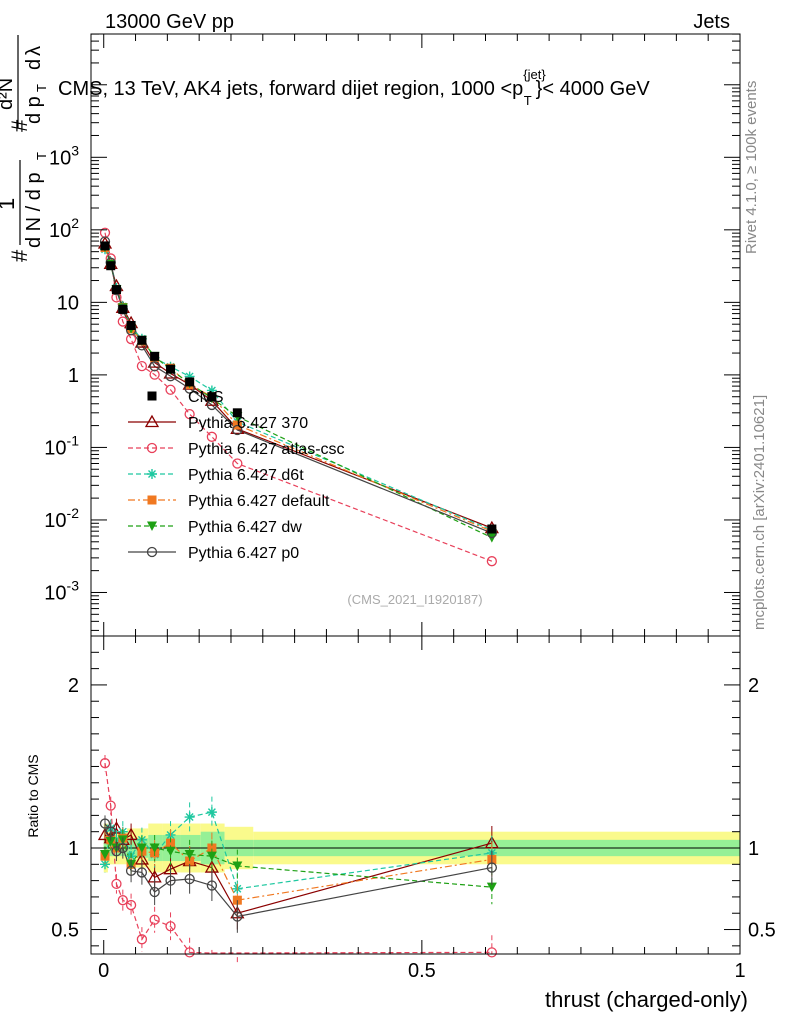 This screenshot has height=1024, width=786. Describe the element at coordinates (248, 423) in the screenshot. I see `legend-label: Pythia 6.427 370` at that location.